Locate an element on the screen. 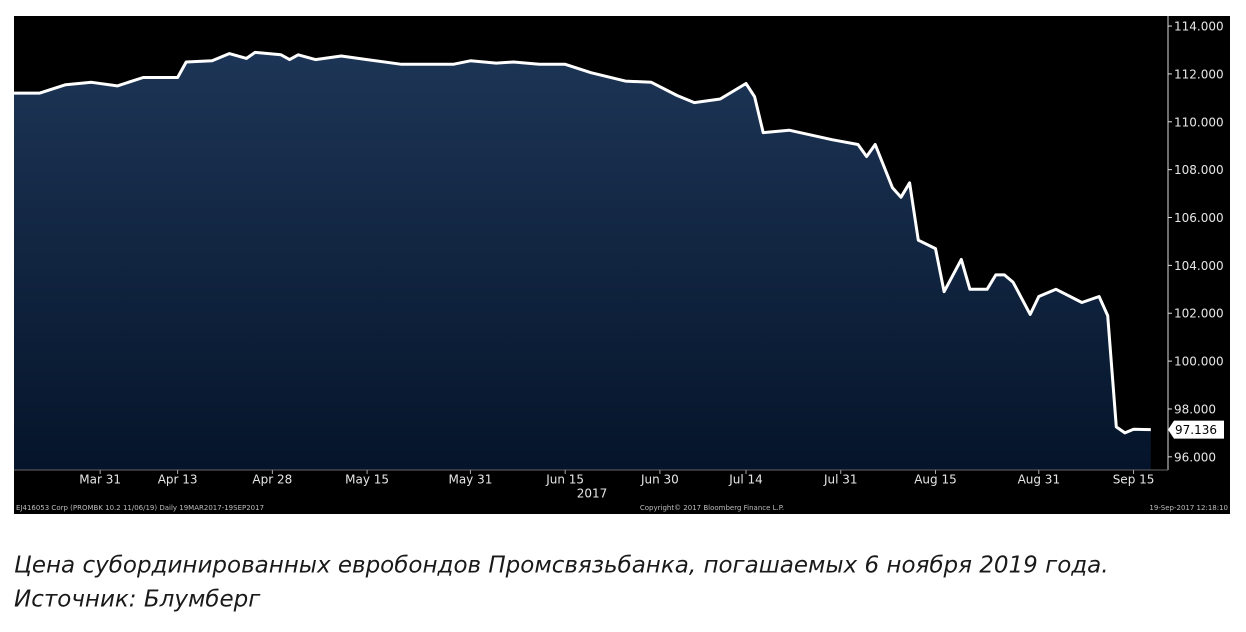  footer-right: 19-Sep-2017 12:18:10 is located at coordinates (1188, 508).